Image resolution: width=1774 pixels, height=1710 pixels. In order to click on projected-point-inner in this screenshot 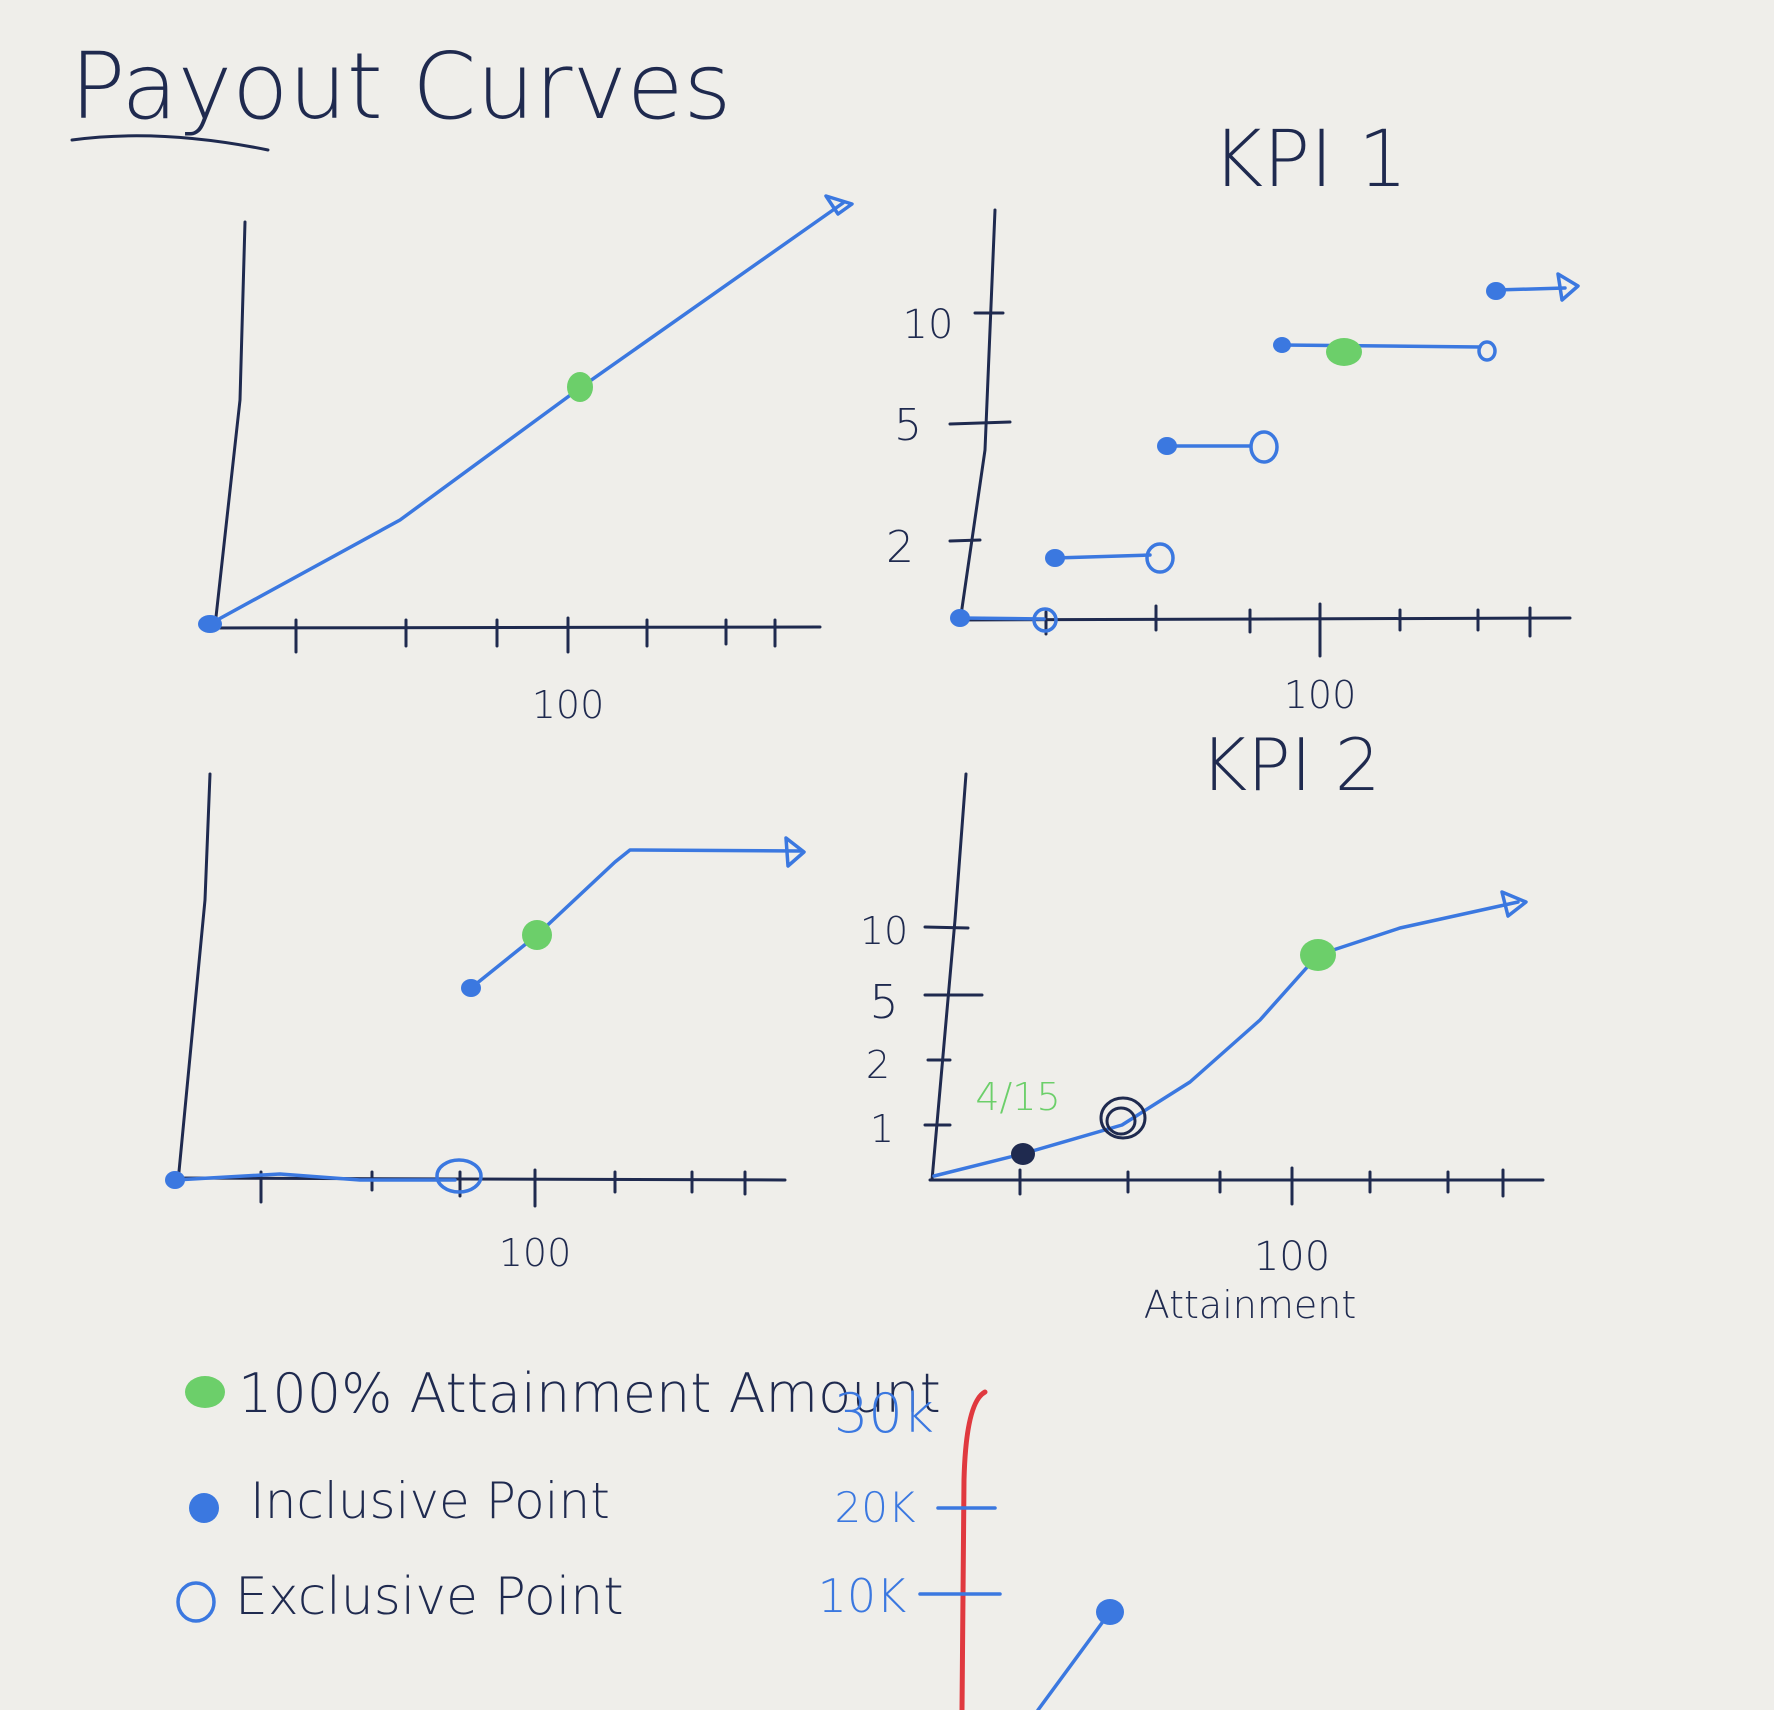, I will do `click(1121, 1121)`.